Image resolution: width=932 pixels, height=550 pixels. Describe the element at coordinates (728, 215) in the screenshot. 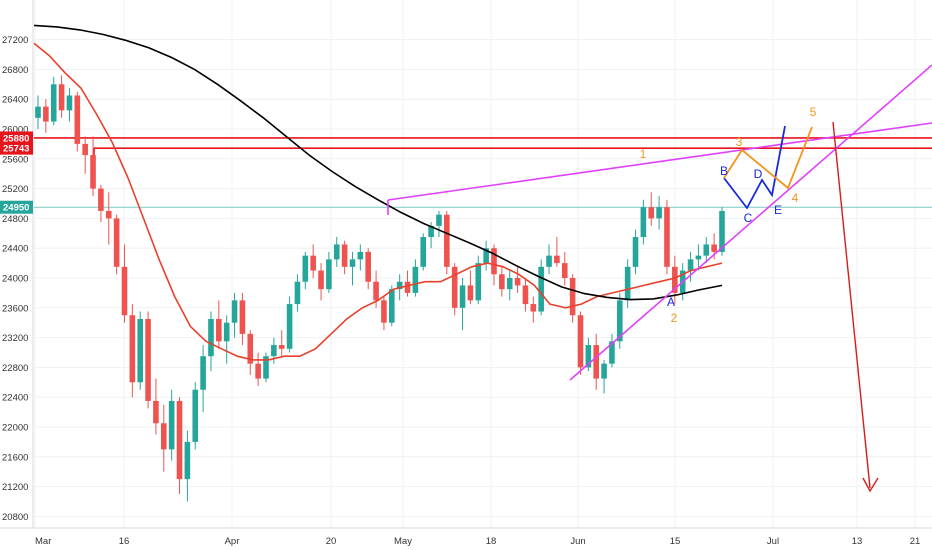

I see `wave-labels: A B C D E 1 2 3 4 5` at that location.